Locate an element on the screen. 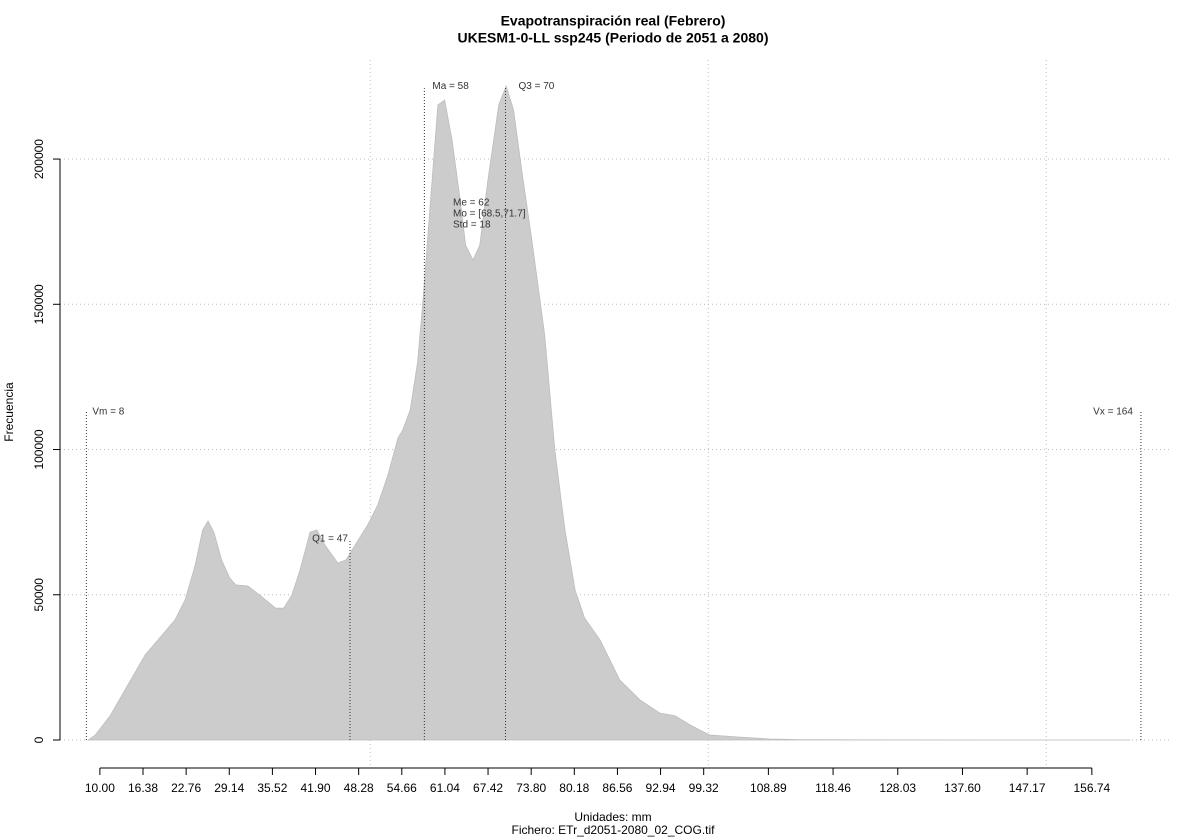 Image resolution: width=1200 pixels, height=840 pixels. x-tick-label: 67.42 is located at coordinates (488, 788).